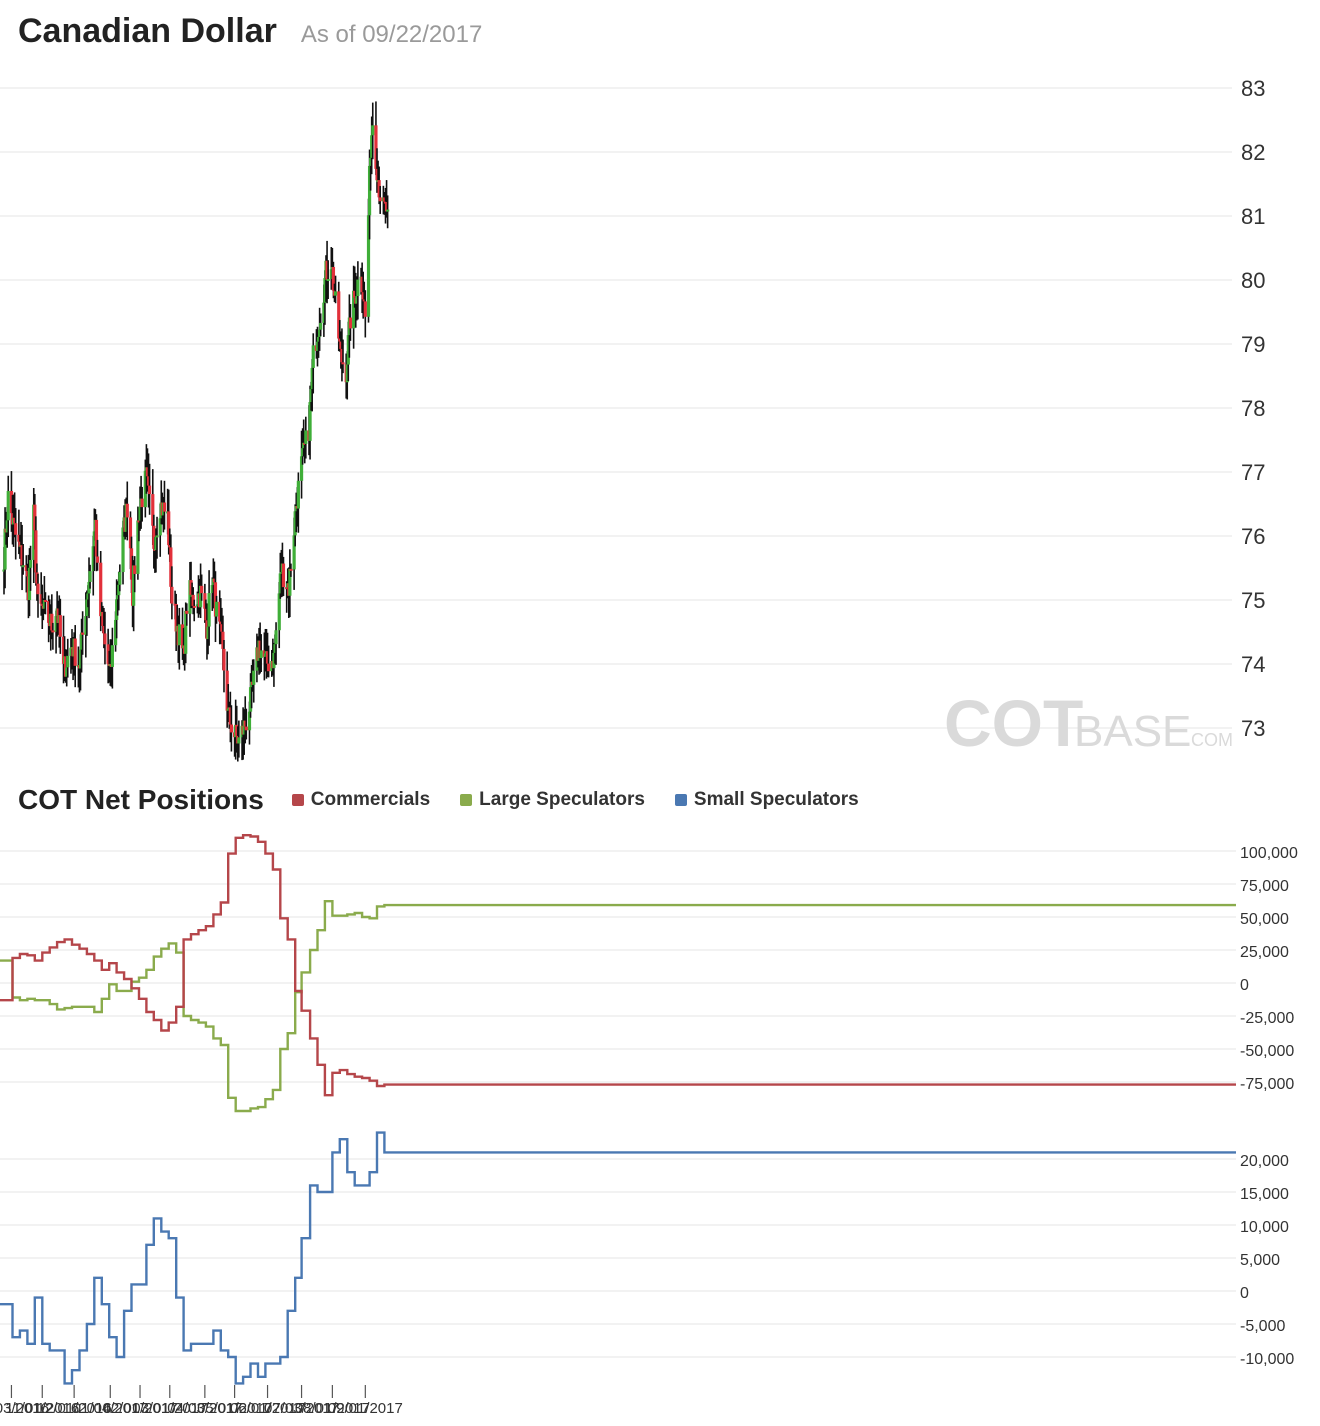  What do you see at coordinates (776, 799) in the screenshot?
I see `legend-label-small-speculators: Small Speculators` at bounding box center [776, 799].